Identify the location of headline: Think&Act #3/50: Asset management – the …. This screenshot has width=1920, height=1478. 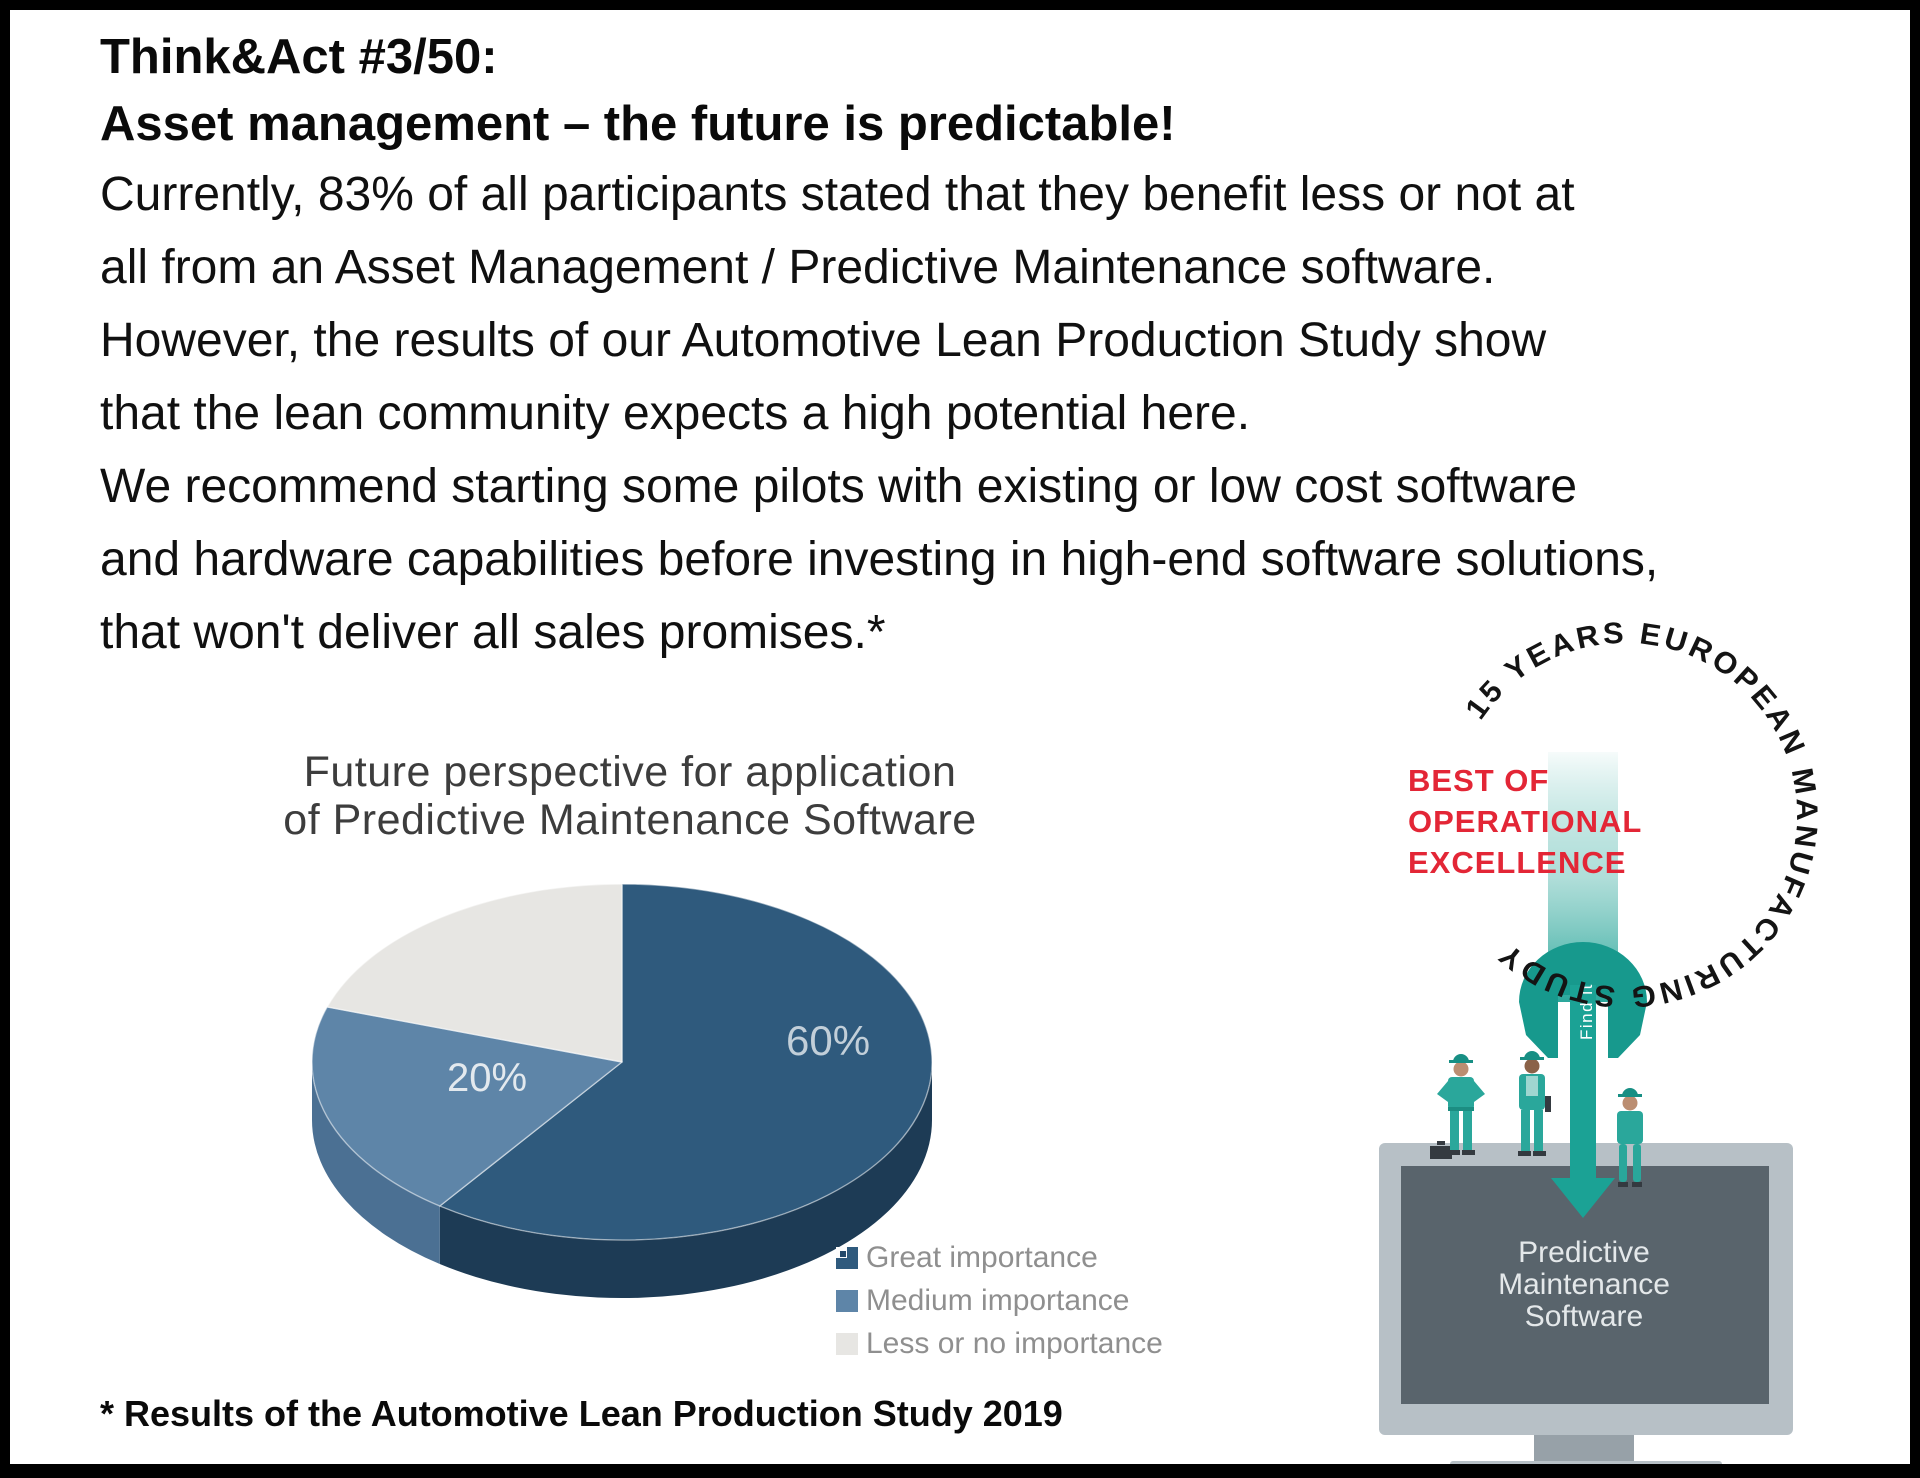
(638, 91).